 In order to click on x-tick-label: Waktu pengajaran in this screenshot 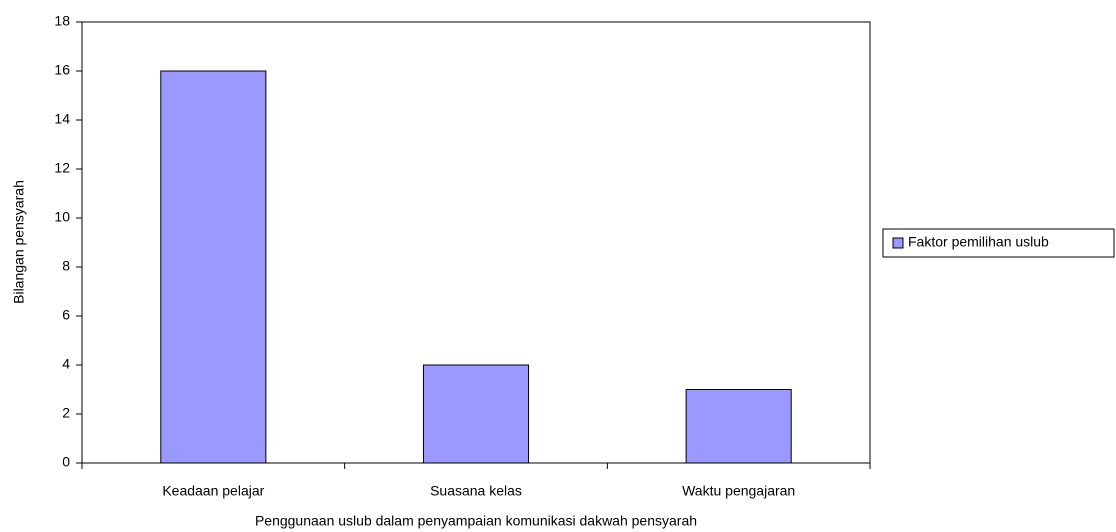, I will do `click(738, 491)`.